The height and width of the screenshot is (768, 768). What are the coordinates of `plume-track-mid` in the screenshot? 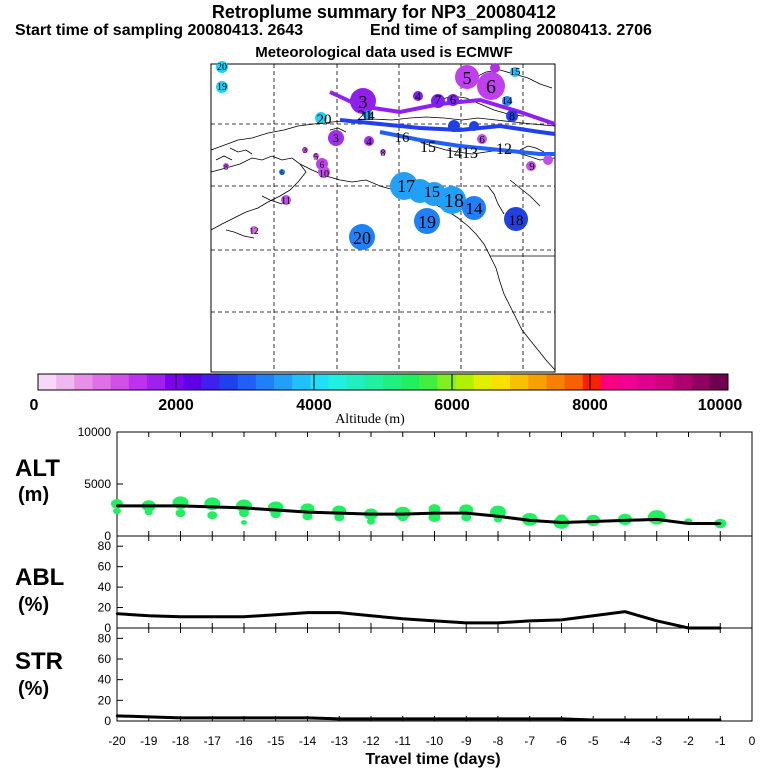 It's located at (447, 127).